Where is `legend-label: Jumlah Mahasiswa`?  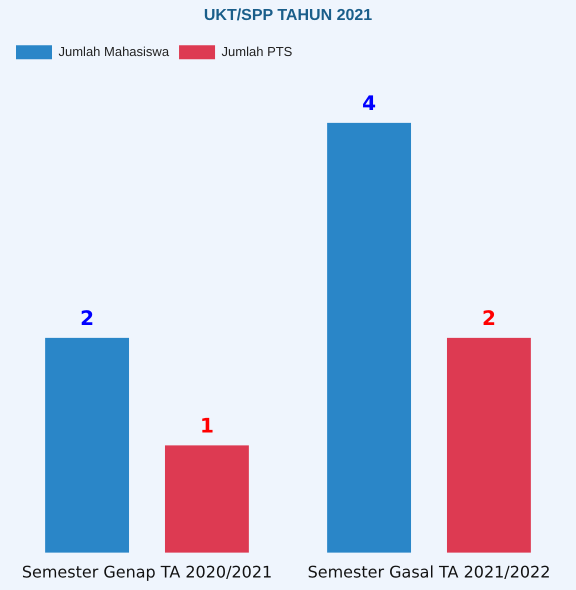 legend-label: Jumlah Mahasiswa is located at coordinates (114, 51).